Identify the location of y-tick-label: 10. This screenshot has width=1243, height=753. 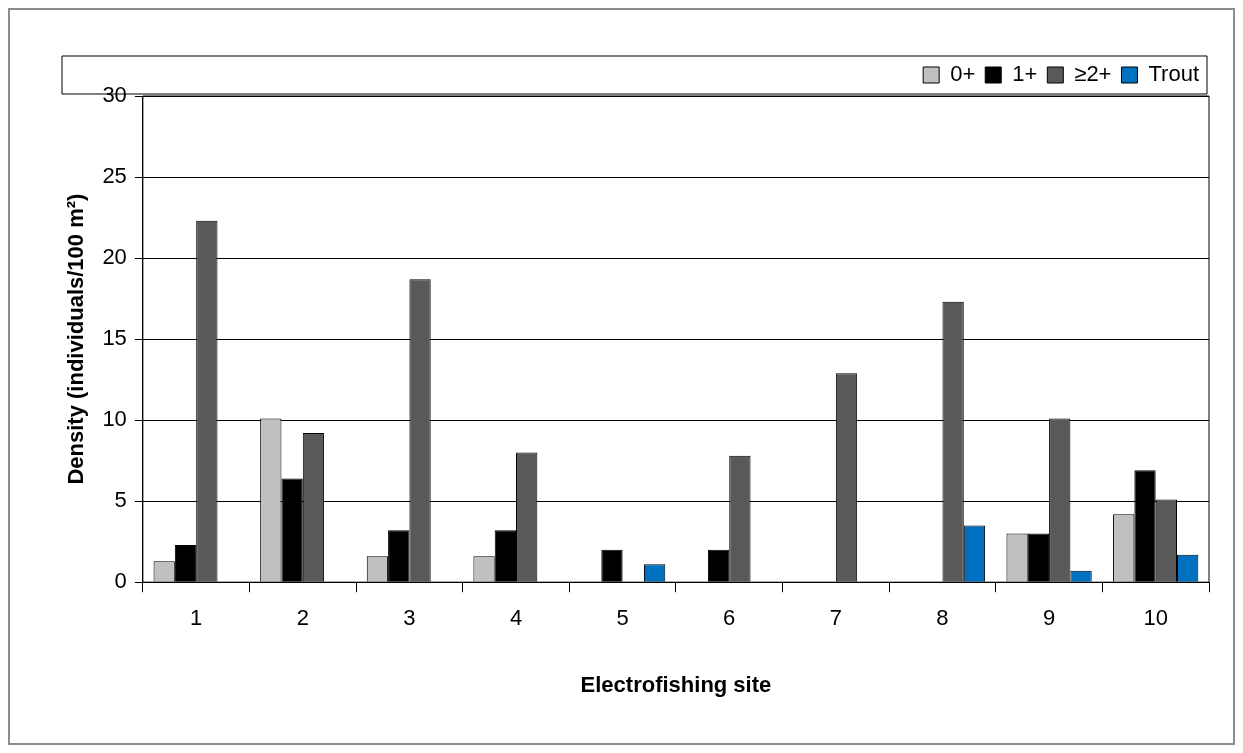
(114, 419).